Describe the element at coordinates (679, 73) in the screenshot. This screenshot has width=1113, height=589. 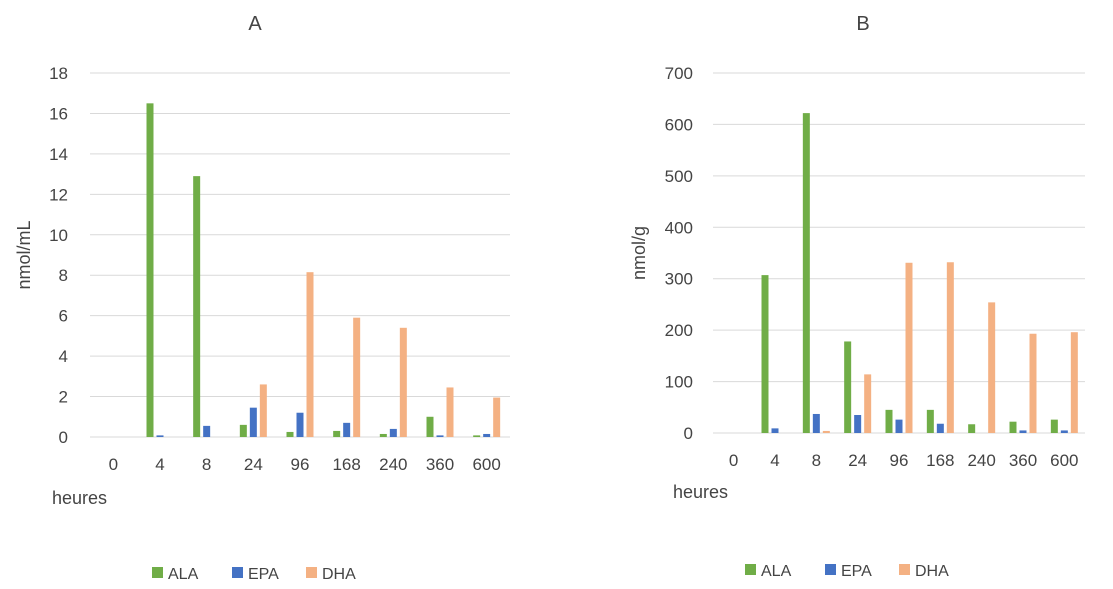
I see `y-tick-label: 700` at that location.